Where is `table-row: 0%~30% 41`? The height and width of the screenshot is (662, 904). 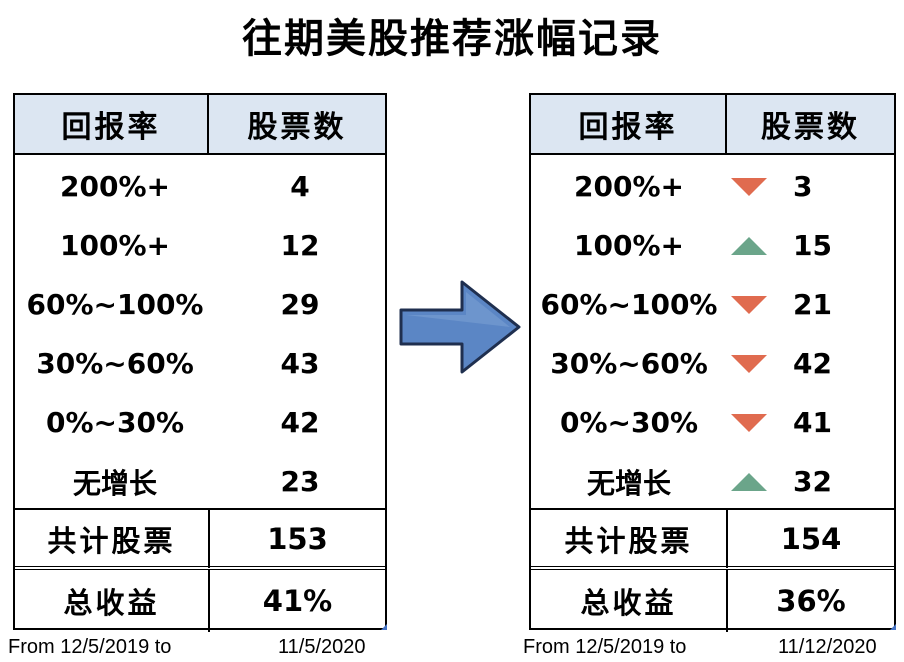
table-row: 0%~30% 41 is located at coordinates (712, 422).